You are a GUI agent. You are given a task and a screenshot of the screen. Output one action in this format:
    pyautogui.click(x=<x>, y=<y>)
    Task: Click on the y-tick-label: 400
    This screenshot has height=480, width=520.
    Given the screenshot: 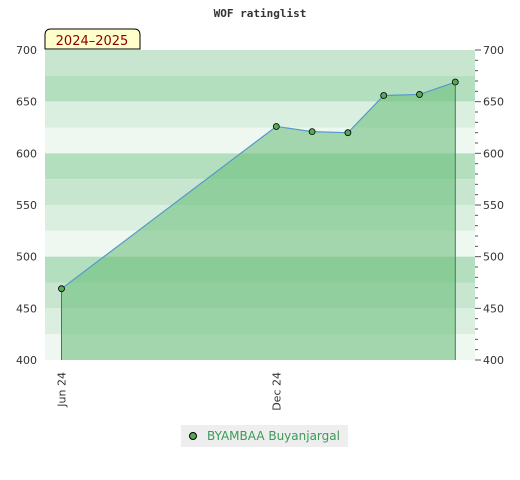 What is the action you would take?
    pyautogui.click(x=26, y=360)
    